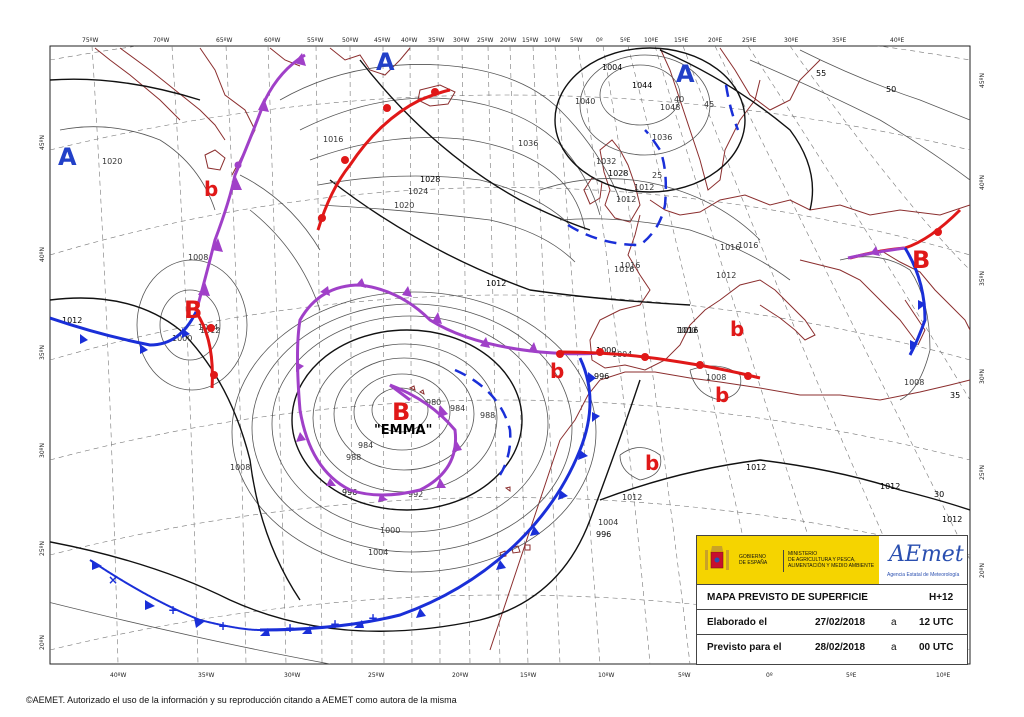  I want to click on made-time: 12 UTC, so click(936, 622).